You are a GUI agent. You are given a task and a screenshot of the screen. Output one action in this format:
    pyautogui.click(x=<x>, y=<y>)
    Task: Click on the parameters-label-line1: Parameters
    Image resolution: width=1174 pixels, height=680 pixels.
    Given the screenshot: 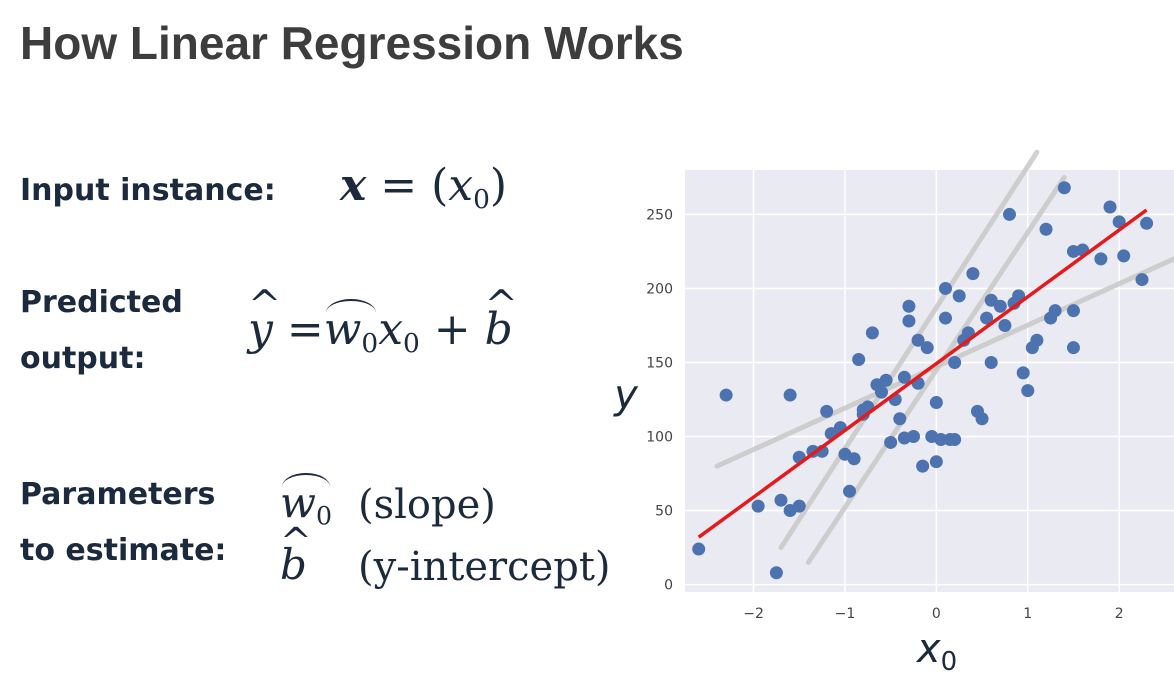 What is the action you would take?
    pyautogui.click(x=118, y=494)
    